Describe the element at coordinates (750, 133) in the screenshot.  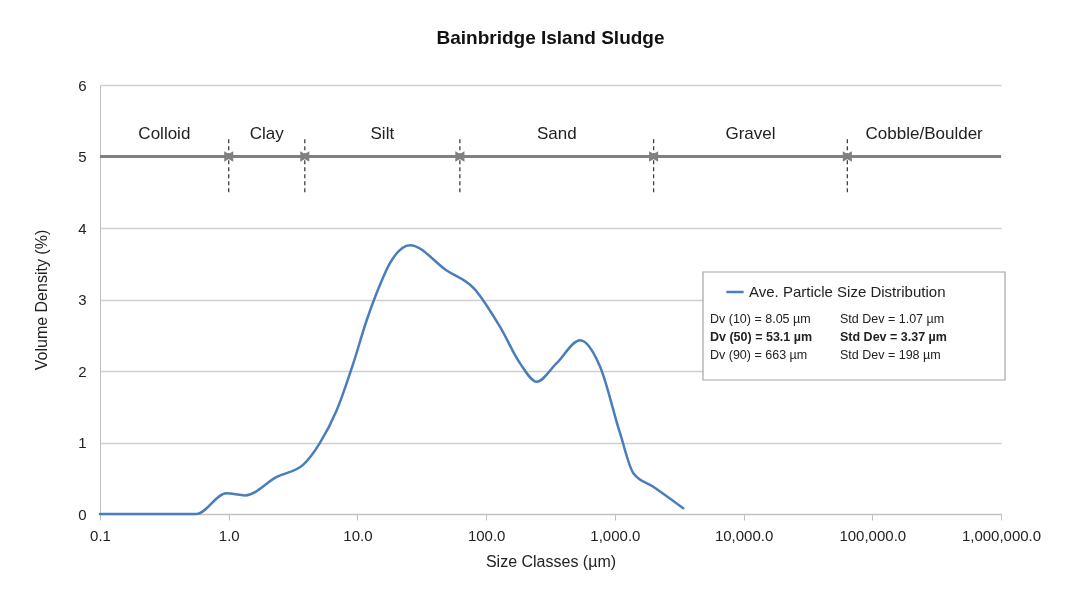
I see `annotation: Gravel` at that location.